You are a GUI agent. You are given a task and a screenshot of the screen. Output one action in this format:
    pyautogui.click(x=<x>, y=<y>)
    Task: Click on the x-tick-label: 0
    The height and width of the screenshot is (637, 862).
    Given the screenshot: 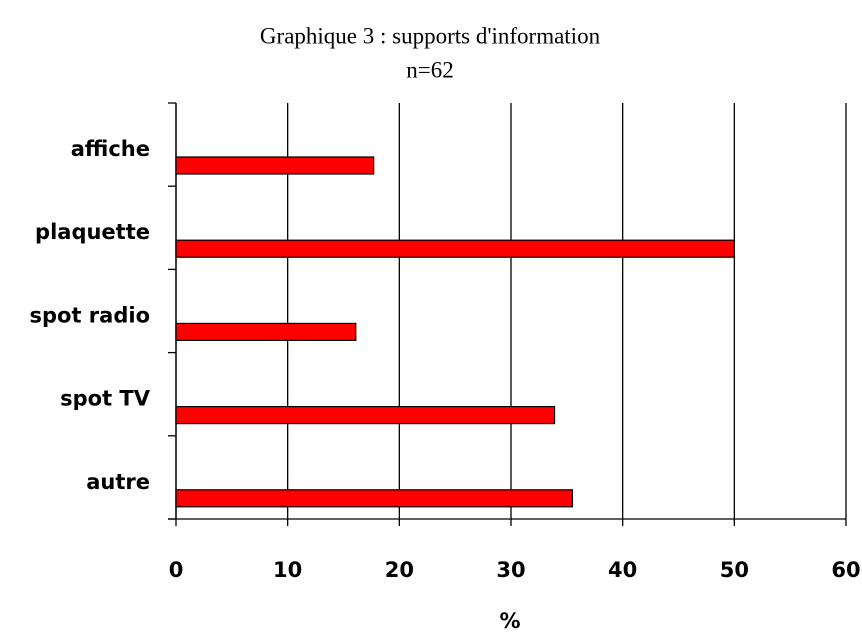 What is the action you would take?
    pyautogui.click(x=176, y=570)
    